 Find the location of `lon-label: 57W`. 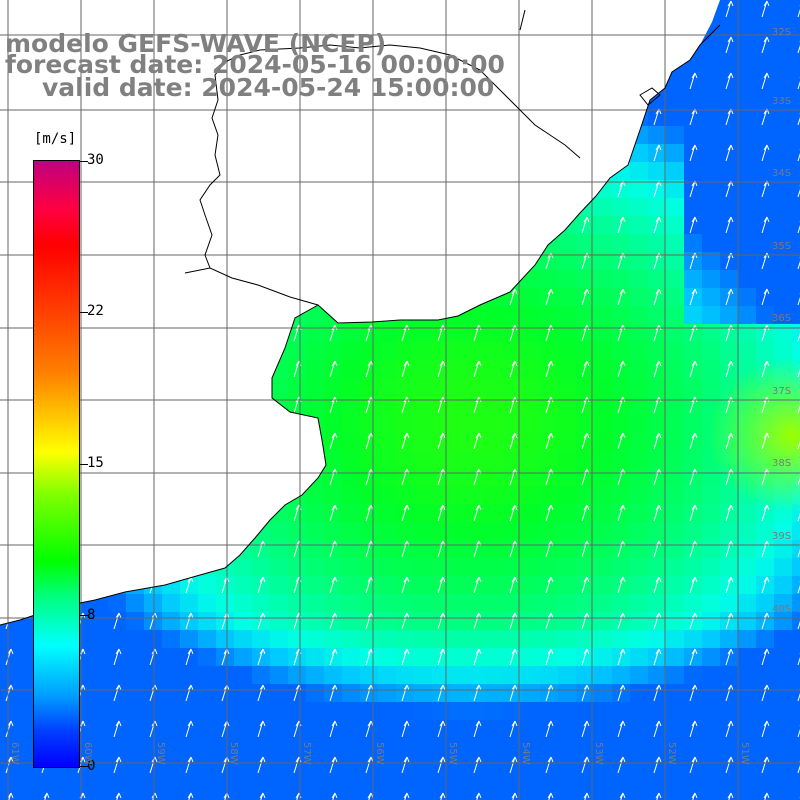

lon-label: 57W is located at coordinates (306, 753).